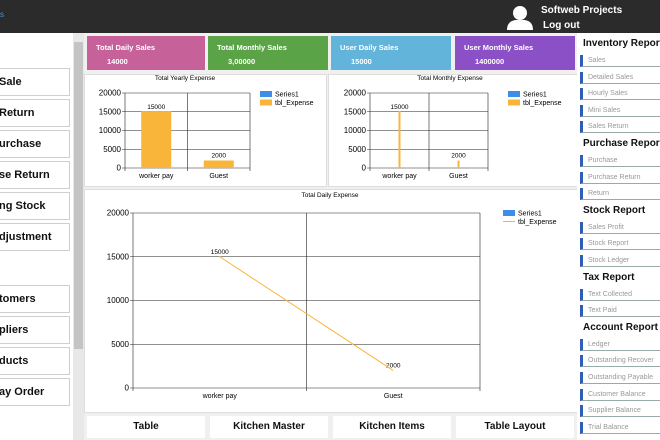  Describe the element at coordinates (117, 61) in the screenshot. I see `card-value: 14000` at that location.